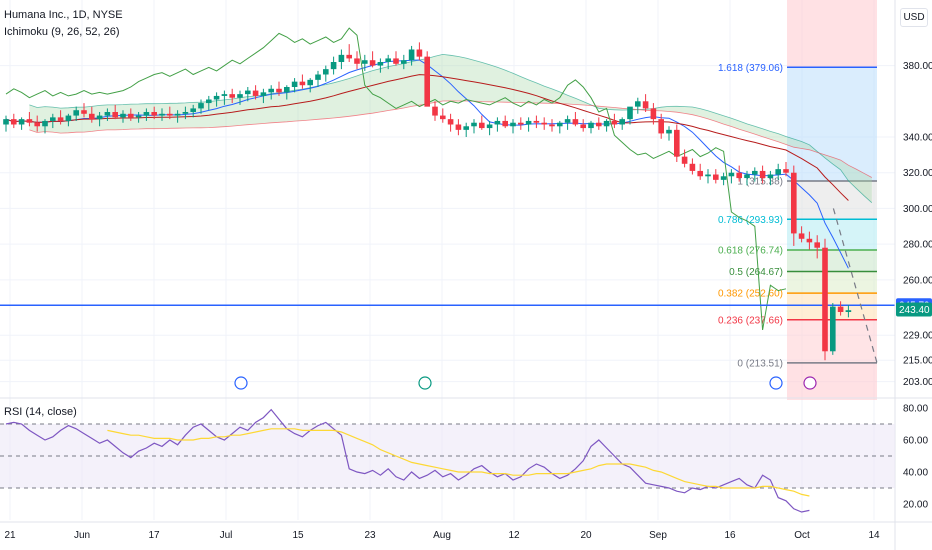  What do you see at coordinates (370, 535) in the screenshot?
I see `time-tick-label: 23` at bounding box center [370, 535].